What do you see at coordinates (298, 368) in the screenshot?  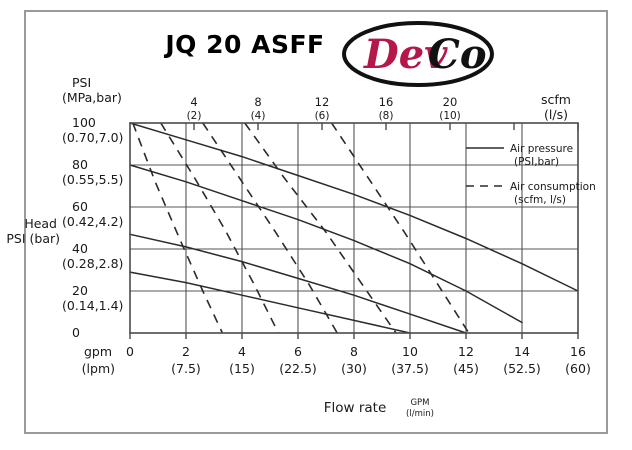 I see `x-tick-secondary: (22.5)` at bounding box center [298, 368].